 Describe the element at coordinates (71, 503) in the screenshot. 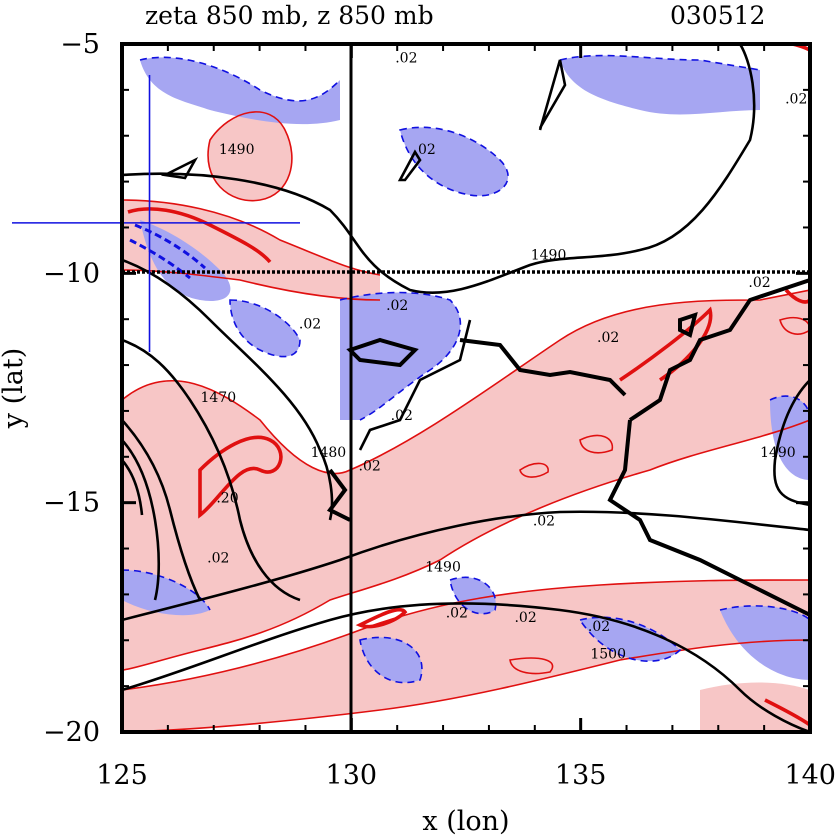

I see `y-tick-label: −15` at that location.